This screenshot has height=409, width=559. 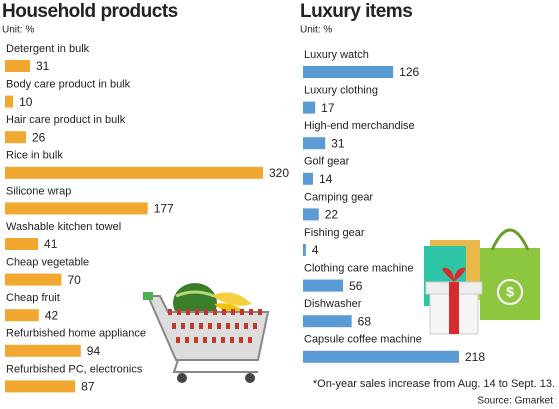 What do you see at coordinates (47, 263) in the screenshot?
I see `category-label: Cheap vegetable` at bounding box center [47, 263].